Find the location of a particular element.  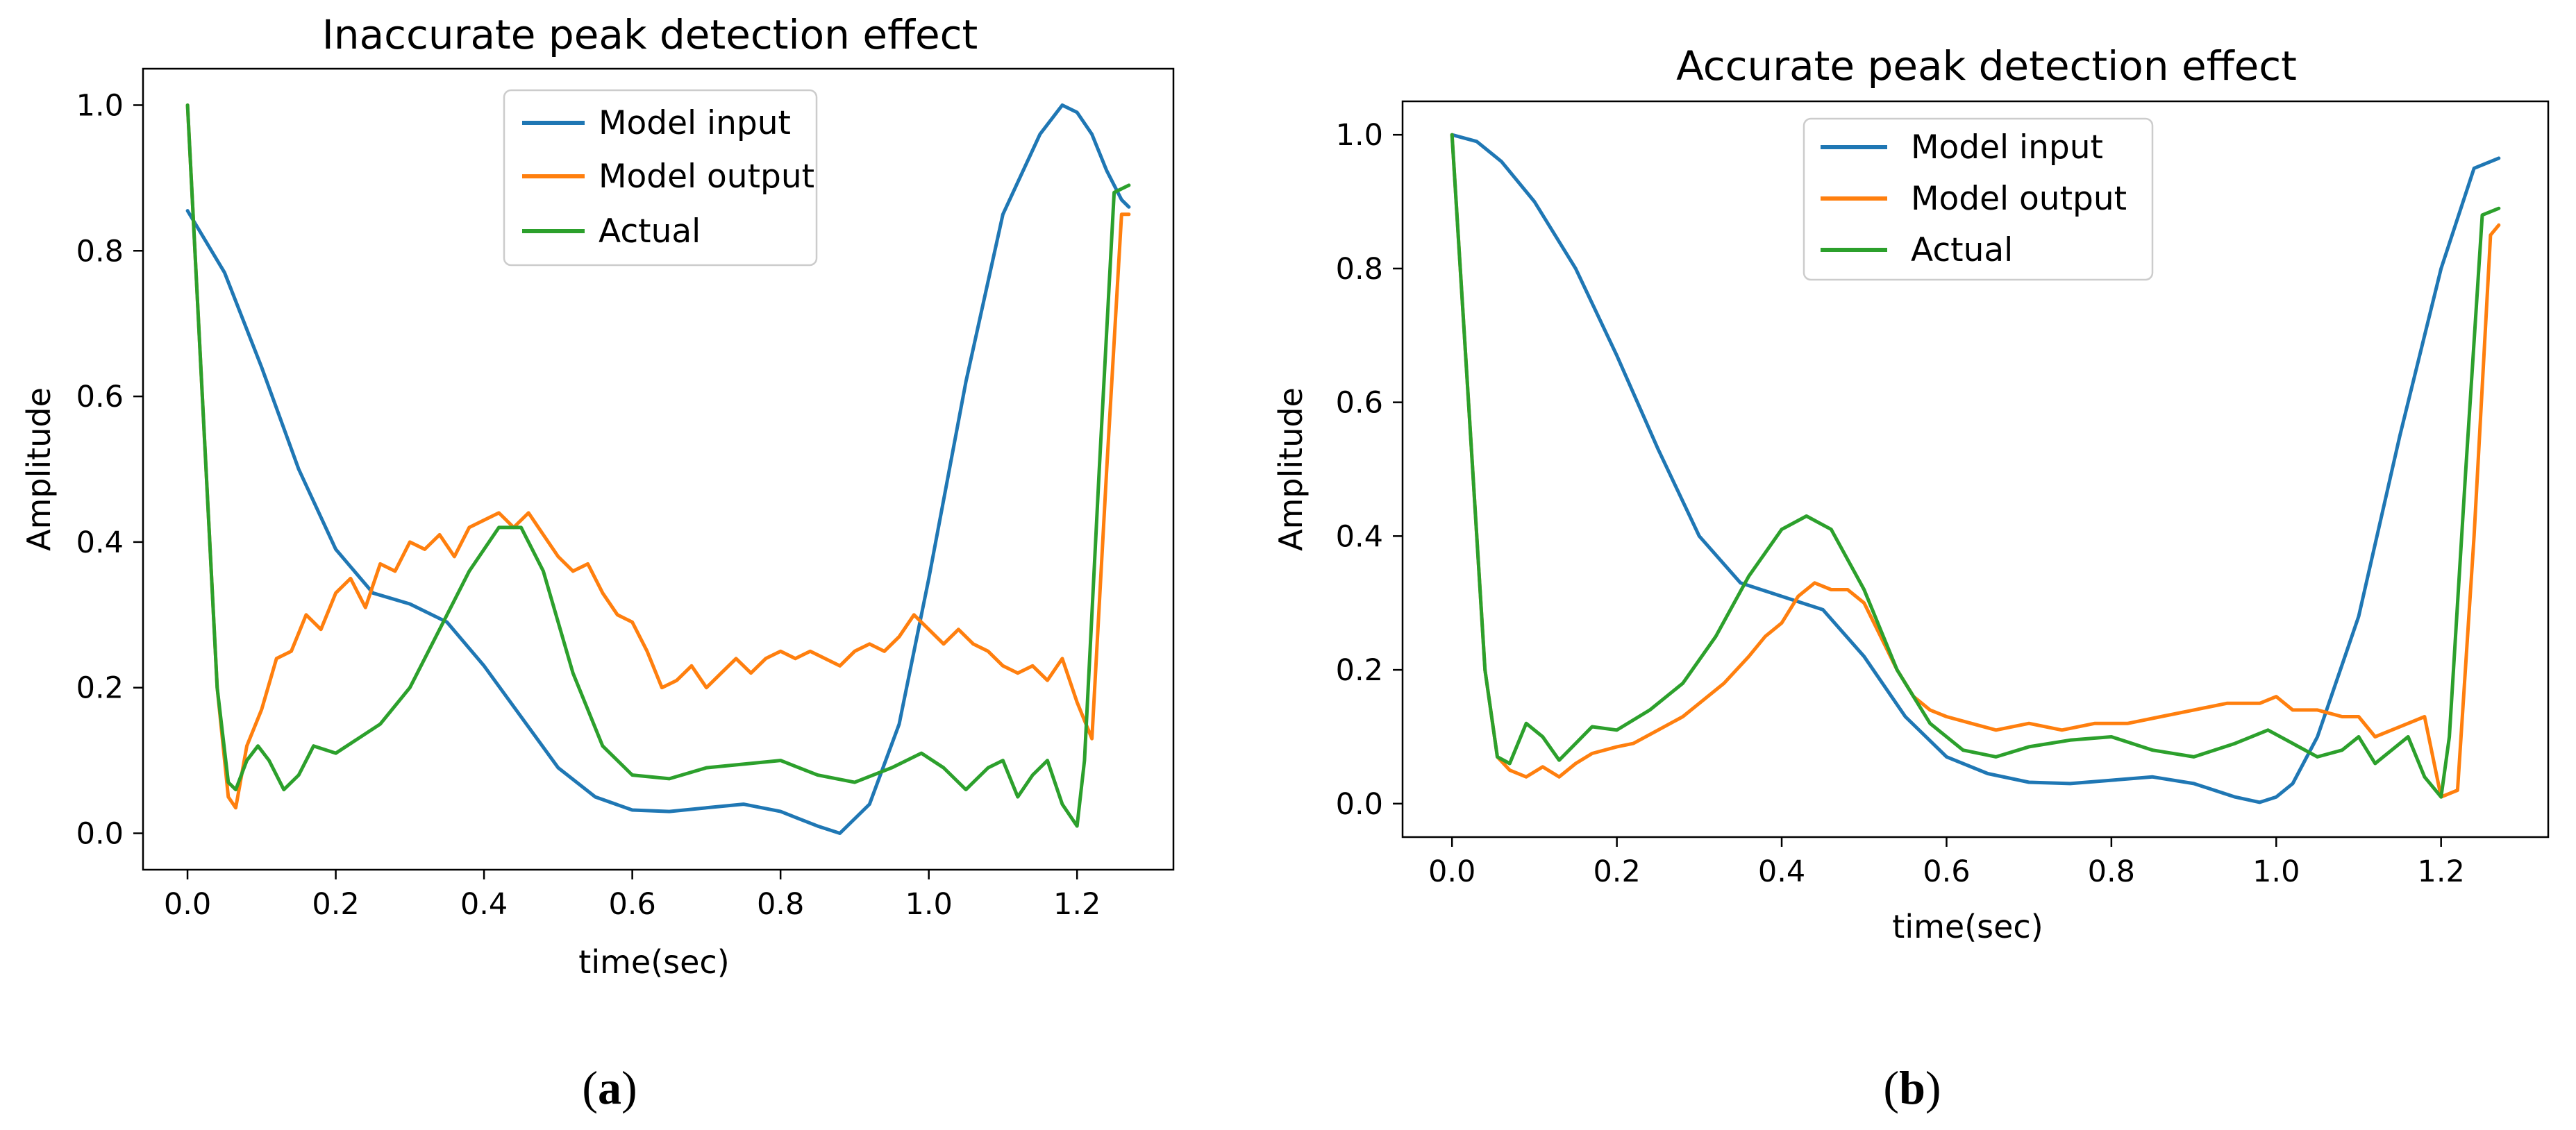

panel-a-legend-label-actual: Actual is located at coordinates (650, 231).